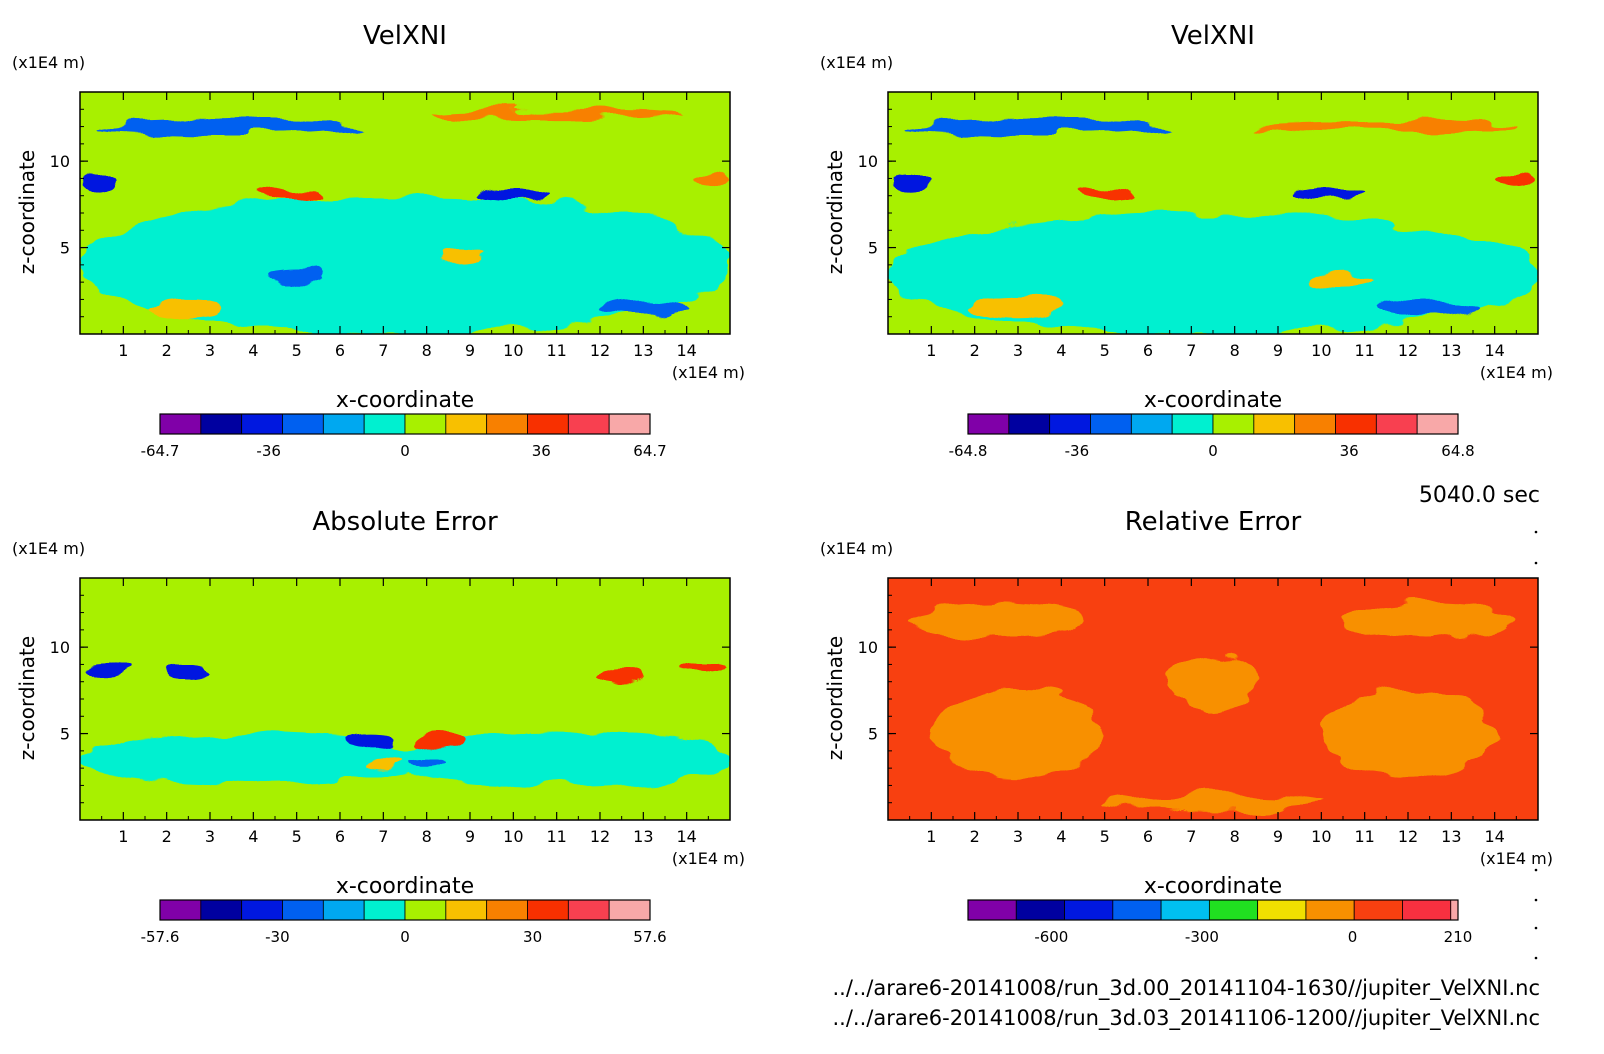  Describe the element at coordinates (1349, 451) in the screenshot. I see `colorbar-label: 36` at that location.